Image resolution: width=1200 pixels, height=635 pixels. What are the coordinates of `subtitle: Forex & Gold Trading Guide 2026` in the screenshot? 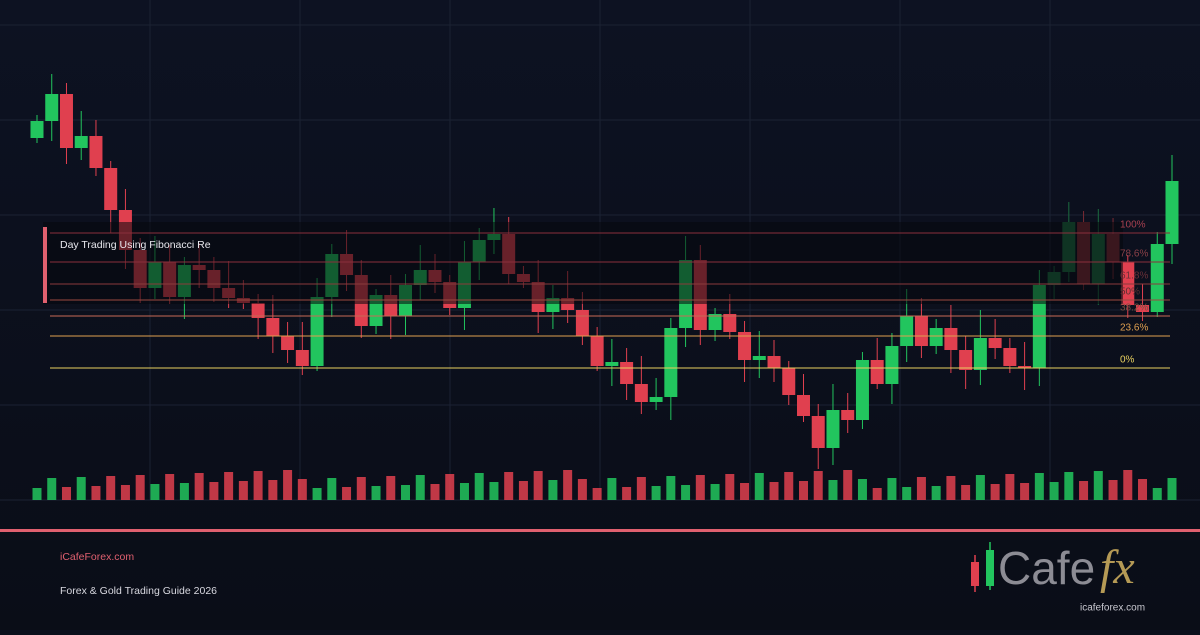 It's located at (138, 591).